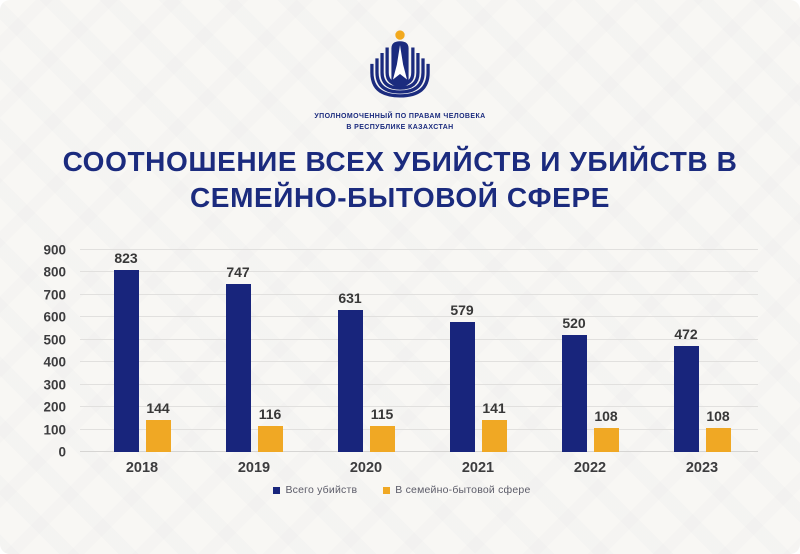 This screenshot has height=554, width=800. What do you see at coordinates (54, 430) in the screenshot?
I see `y-axis-tick-label: 100` at bounding box center [54, 430].